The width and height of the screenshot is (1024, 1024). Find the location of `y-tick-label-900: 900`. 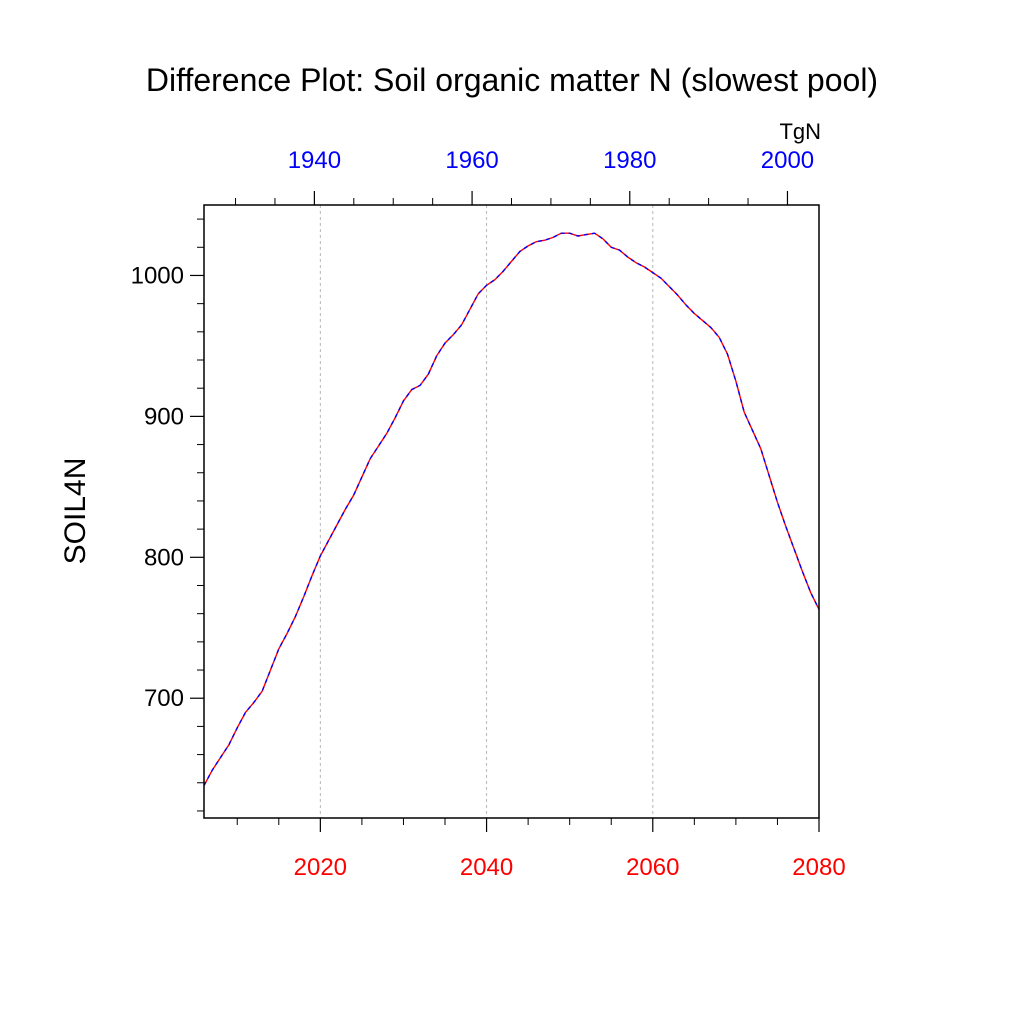

y-tick-label-900: 900 is located at coordinates (164, 416).